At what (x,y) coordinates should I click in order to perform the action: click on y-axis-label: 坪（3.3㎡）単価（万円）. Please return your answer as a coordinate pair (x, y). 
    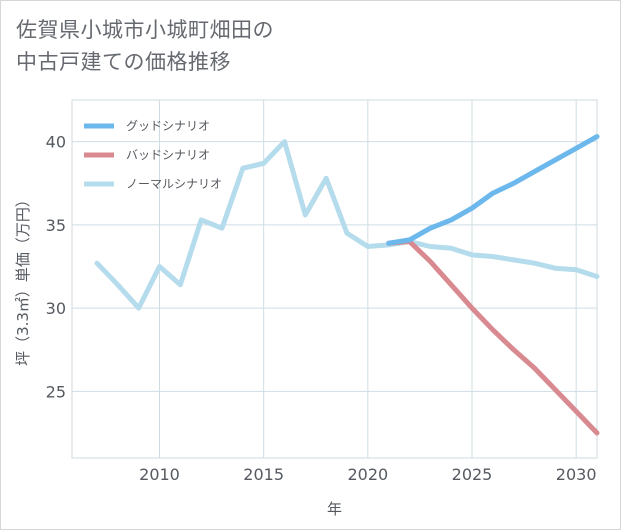
    Looking at the image, I should click on (23, 279).